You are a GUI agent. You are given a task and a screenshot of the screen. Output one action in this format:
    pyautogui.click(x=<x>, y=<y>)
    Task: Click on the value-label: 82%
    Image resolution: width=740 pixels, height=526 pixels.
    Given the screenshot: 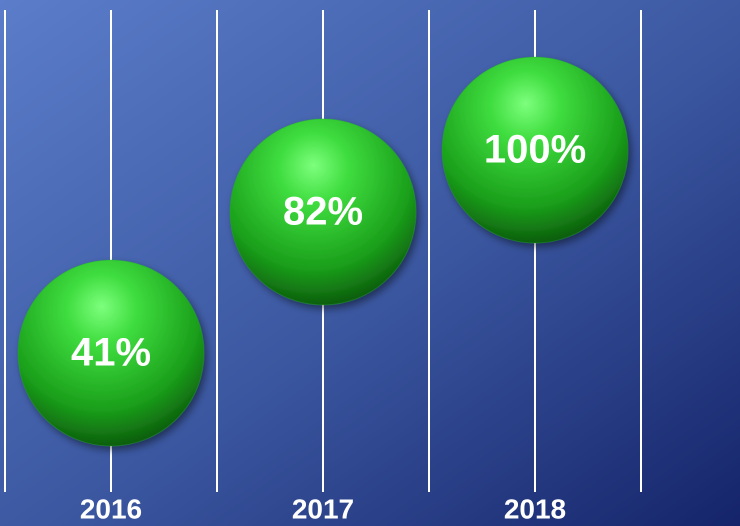 What is the action you would take?
    pyautogui.click(x=323, y=211)
    